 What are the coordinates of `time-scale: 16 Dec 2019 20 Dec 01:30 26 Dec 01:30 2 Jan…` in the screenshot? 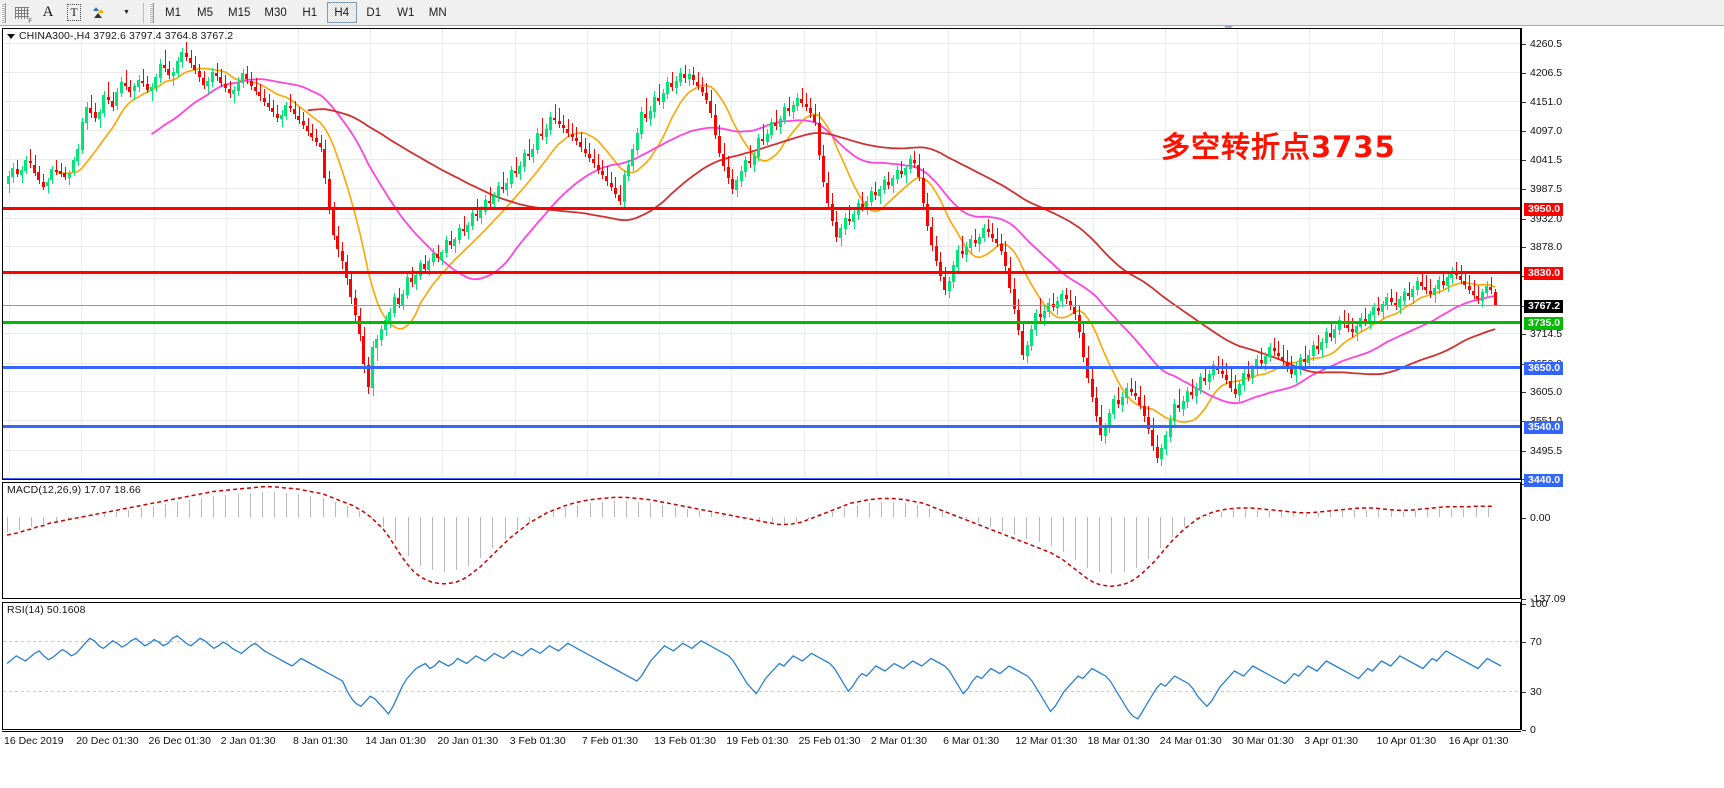 It's located at (761, 740).